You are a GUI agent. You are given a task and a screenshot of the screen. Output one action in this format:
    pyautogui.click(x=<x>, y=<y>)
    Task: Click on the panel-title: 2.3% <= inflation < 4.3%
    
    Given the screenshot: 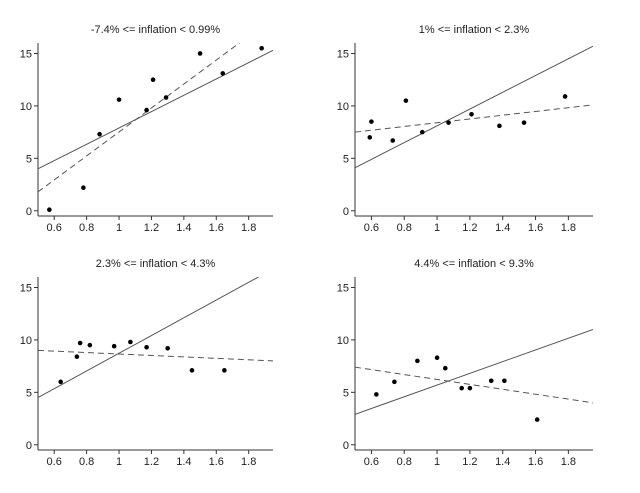 What is the action you would take?
    pyautogui.click(x=156, y=264)
    